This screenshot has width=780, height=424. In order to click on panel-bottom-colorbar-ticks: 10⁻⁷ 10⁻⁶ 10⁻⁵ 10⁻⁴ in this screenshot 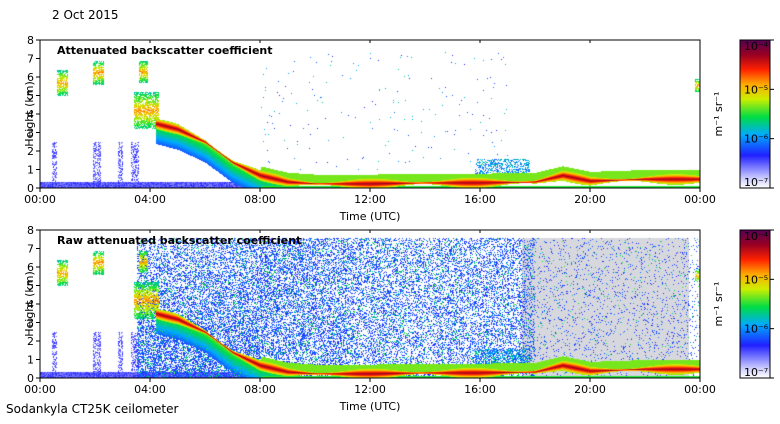, I will do `click(759, 304)`.